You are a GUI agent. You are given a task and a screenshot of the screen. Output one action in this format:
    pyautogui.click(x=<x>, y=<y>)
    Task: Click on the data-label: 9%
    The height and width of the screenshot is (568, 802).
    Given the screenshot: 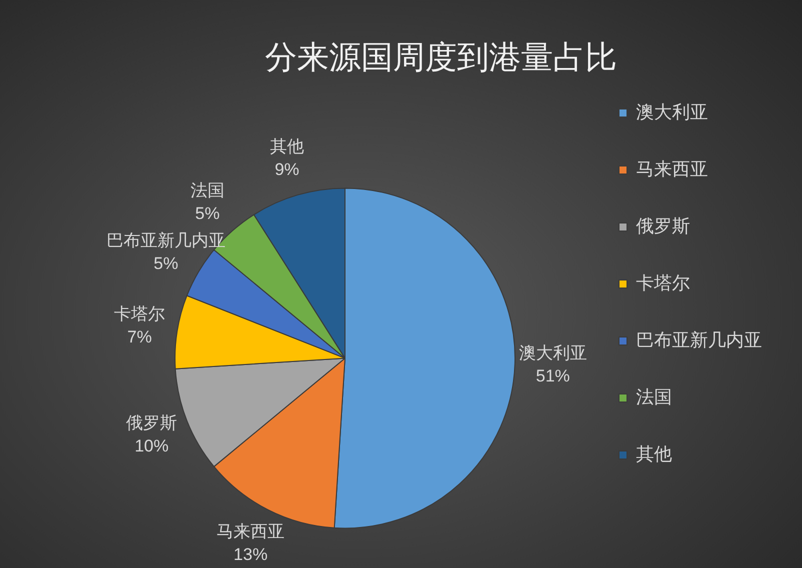 What is the action you would take?
    pyautogui.click(x=287, y=170)
    